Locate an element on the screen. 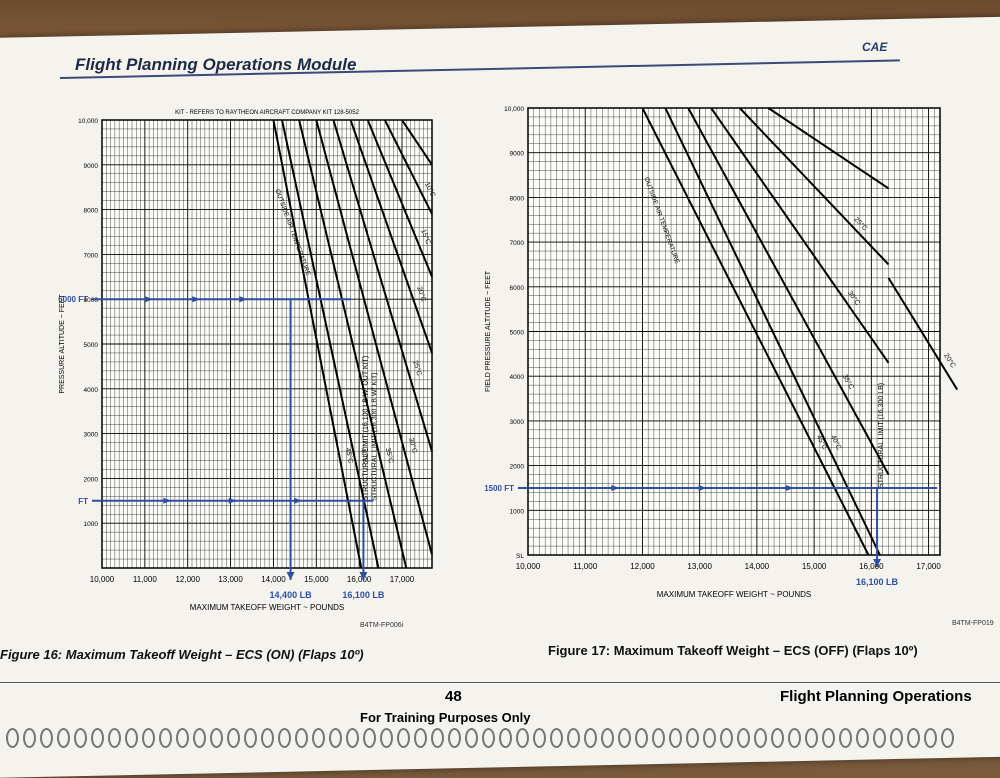  structural-limit-label: STRUCTURAL LIMIT (16,100 LB W/ OUT KIT) is located at coordinates (366, 428).